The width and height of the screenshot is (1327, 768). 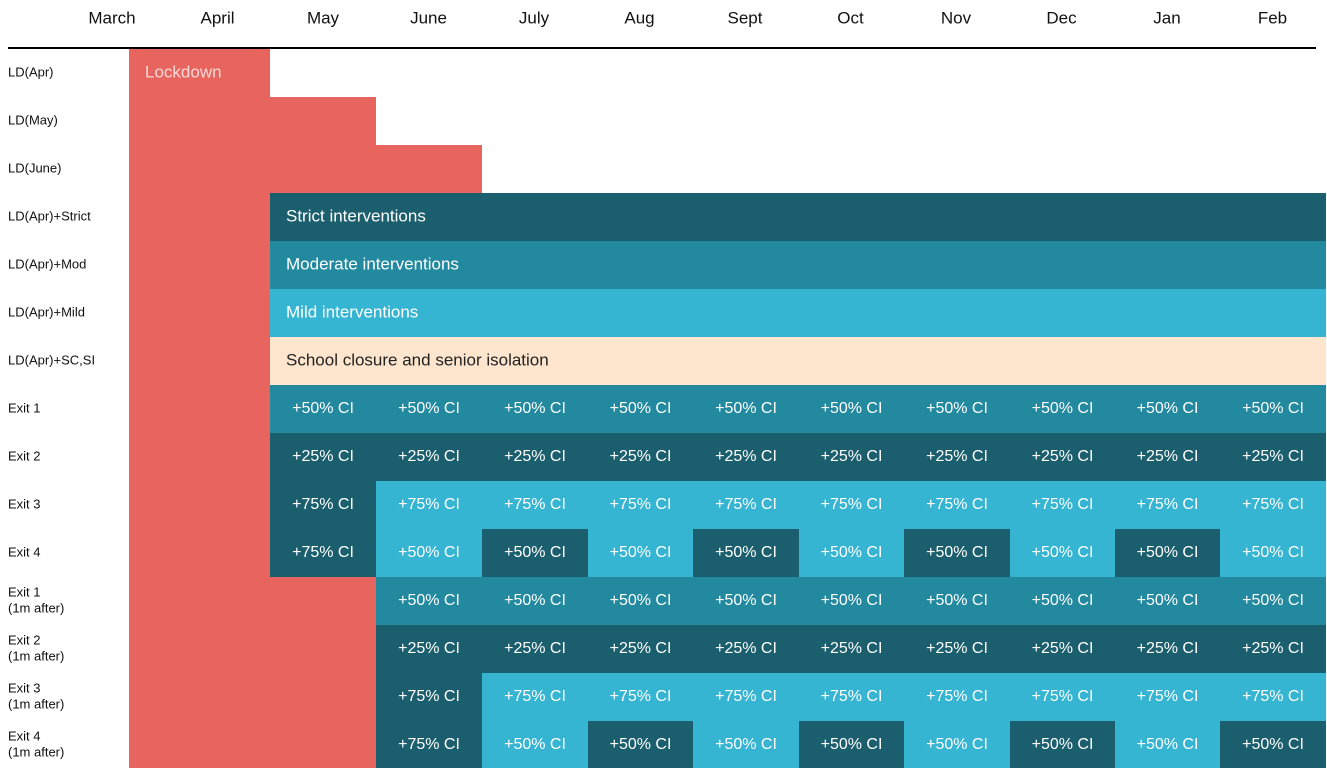 What do you see at coordinates (1061, 17) in the screenshot?
I see `month-label: Dec` at bounding box center [1061, 17].